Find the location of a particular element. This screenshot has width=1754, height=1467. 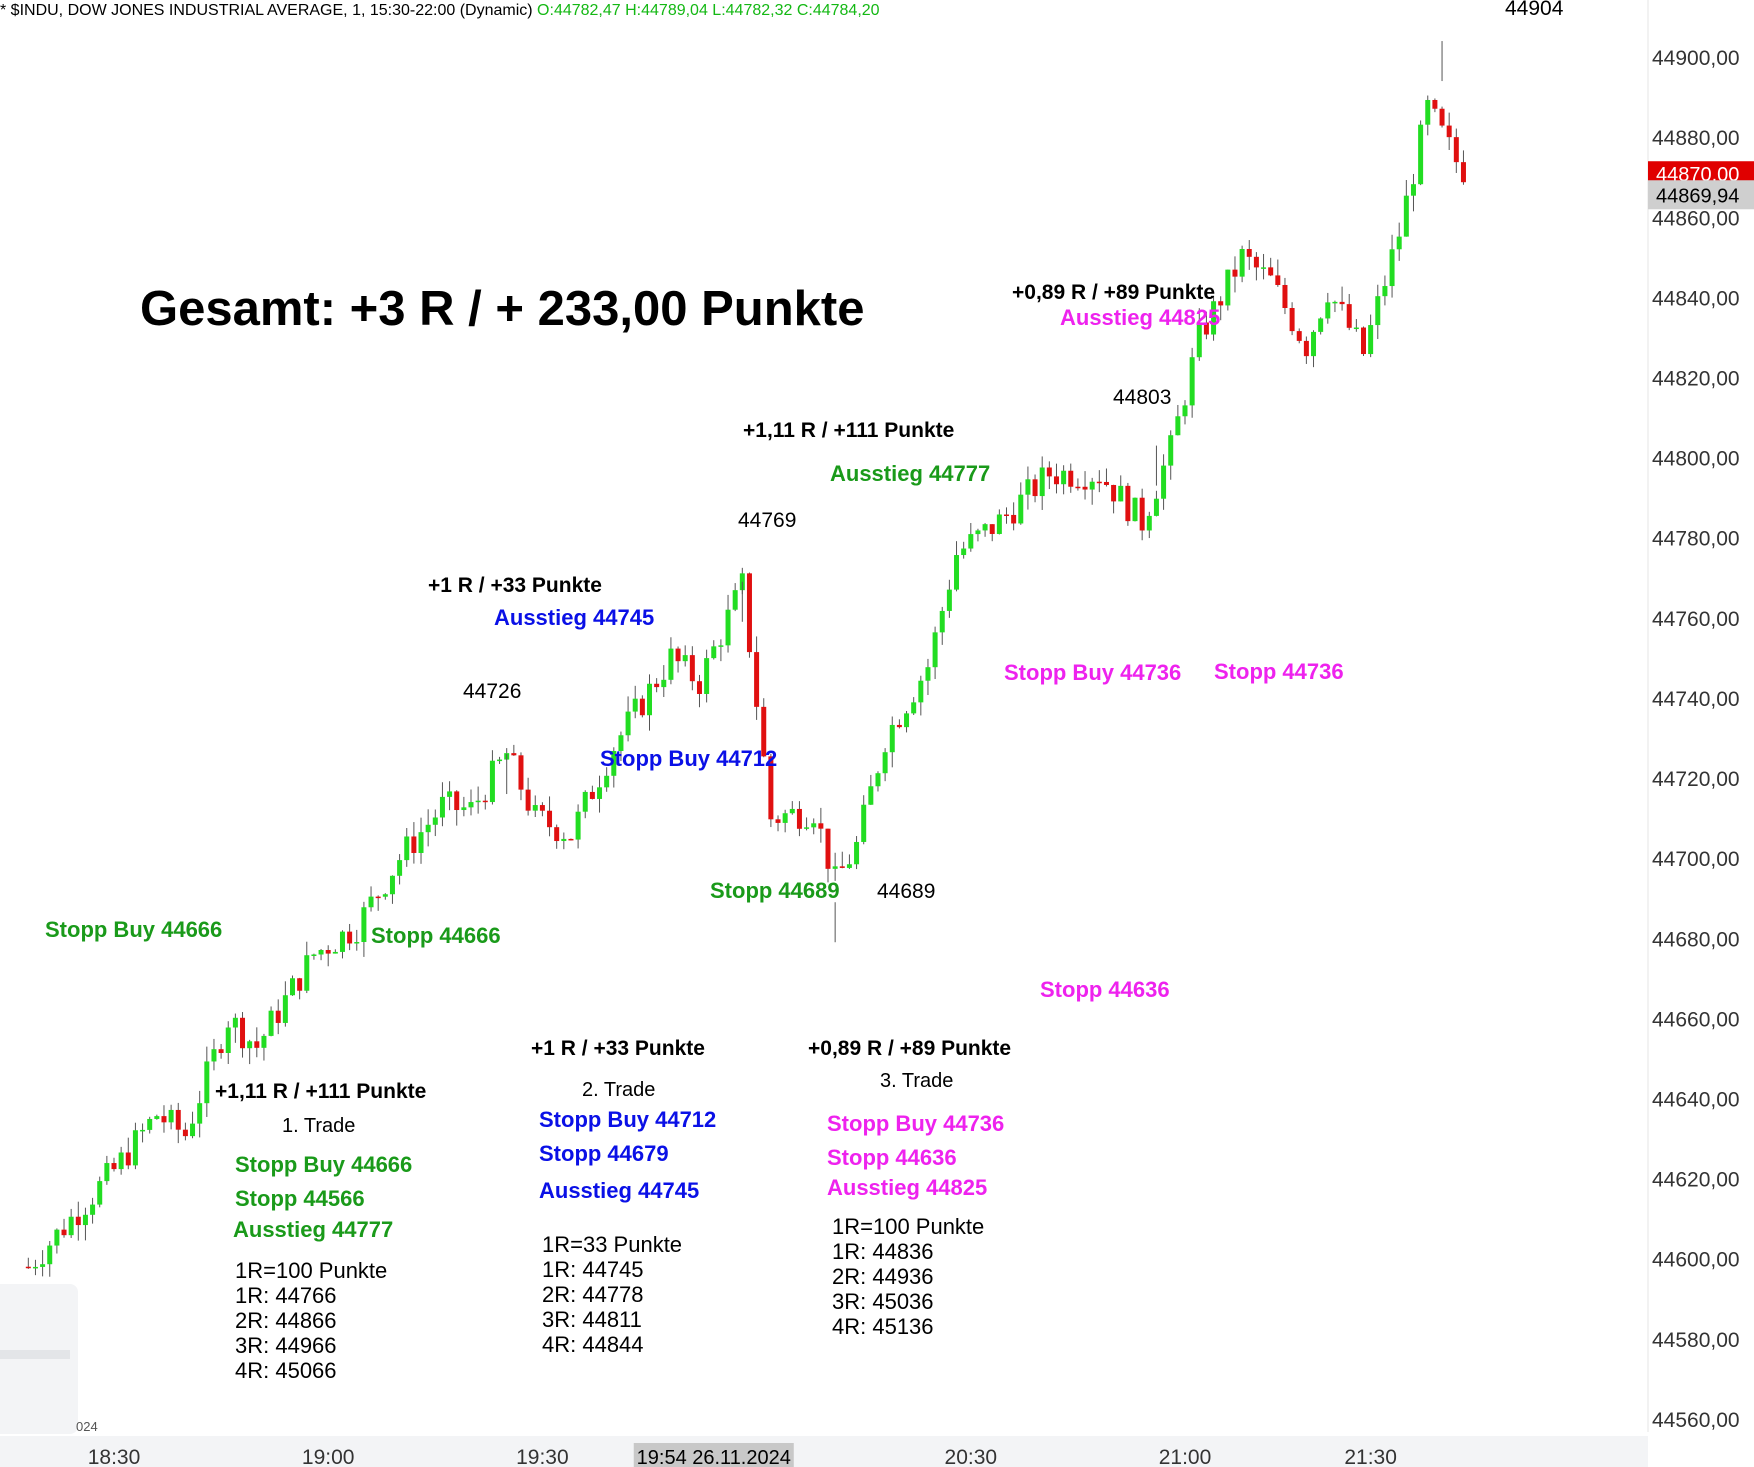

time-tick-label: 21:30 is located at coordinates (1370, 1456).